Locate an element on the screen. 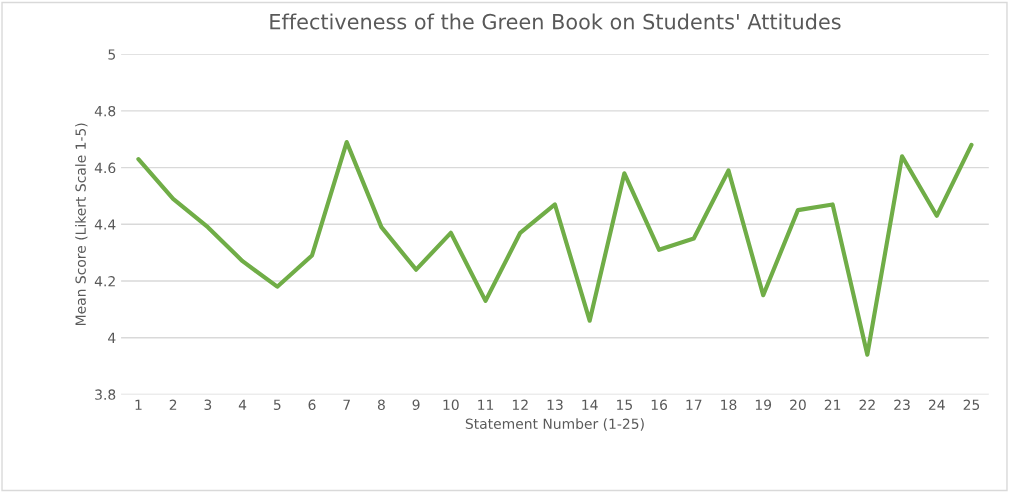 This screenshot has height=493, width=1009. y-tick-label: 4 is located at coordinates (112, 337).